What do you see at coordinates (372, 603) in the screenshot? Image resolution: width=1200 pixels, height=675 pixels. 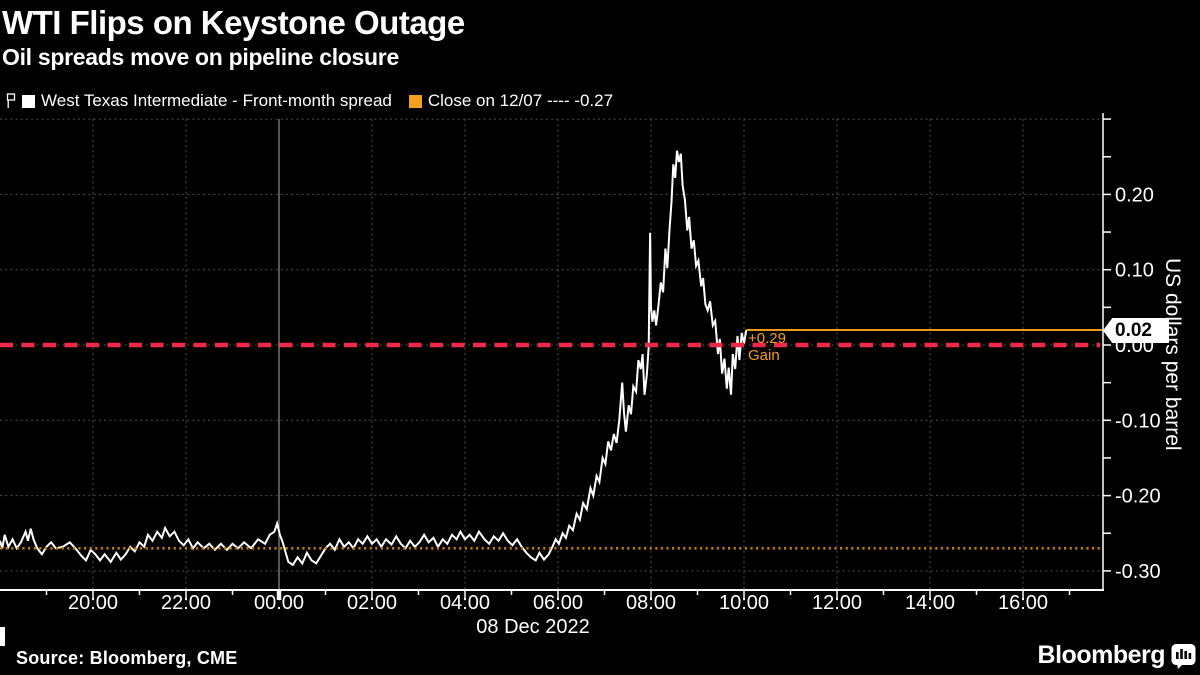 I see `svg-text: 02:00` at bounding box center [372, 603].